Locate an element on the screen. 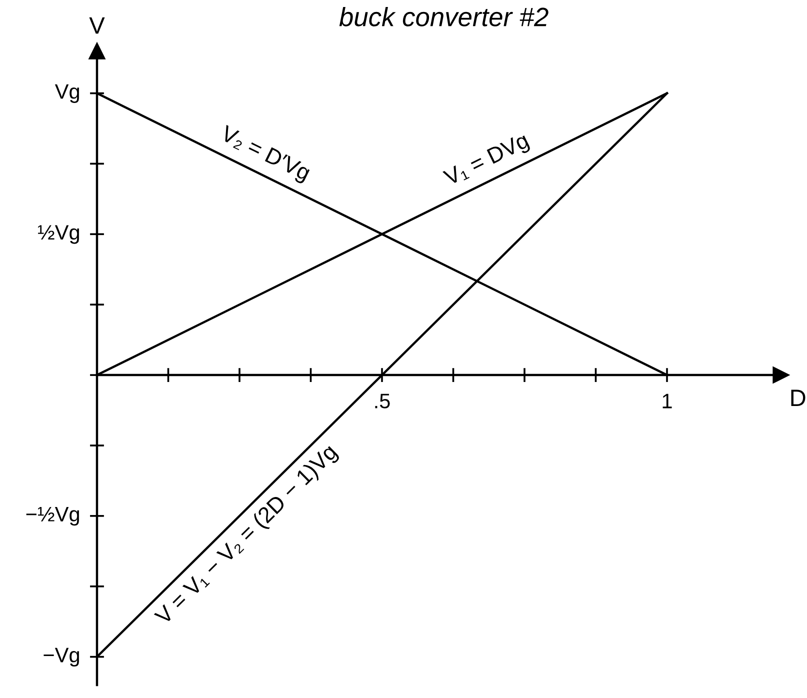 The width and height of the screenshot is (807, 698). text: −½Vg is located at coordinates (52, 516).